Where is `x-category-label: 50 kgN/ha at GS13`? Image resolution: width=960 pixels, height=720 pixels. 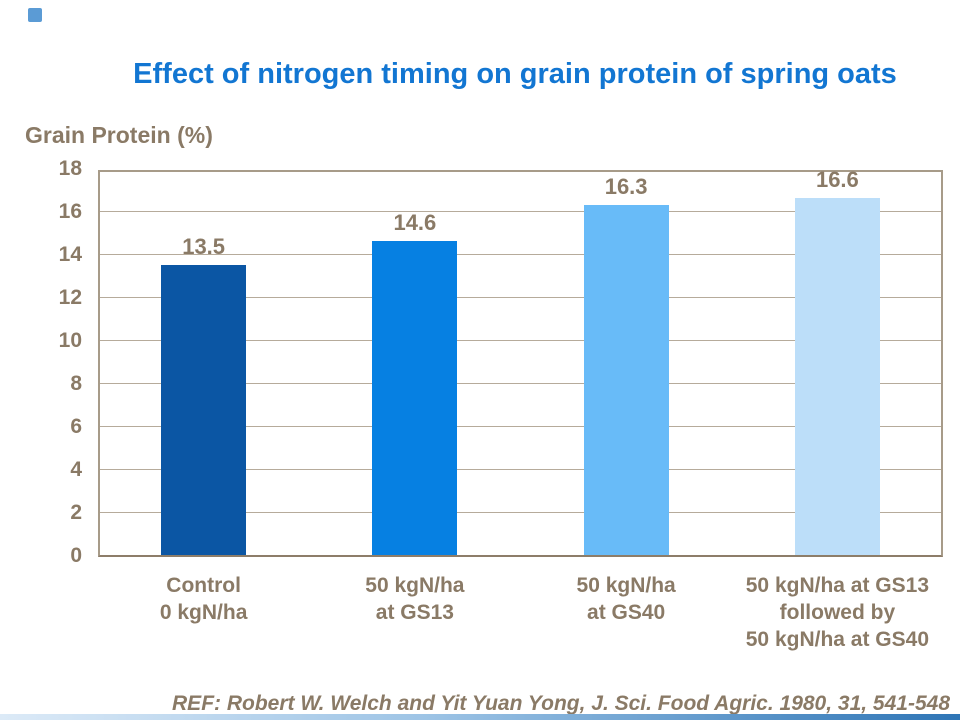
x-category-label: 50 kgN/ha at GS13 is located at coordinates (415, 599).